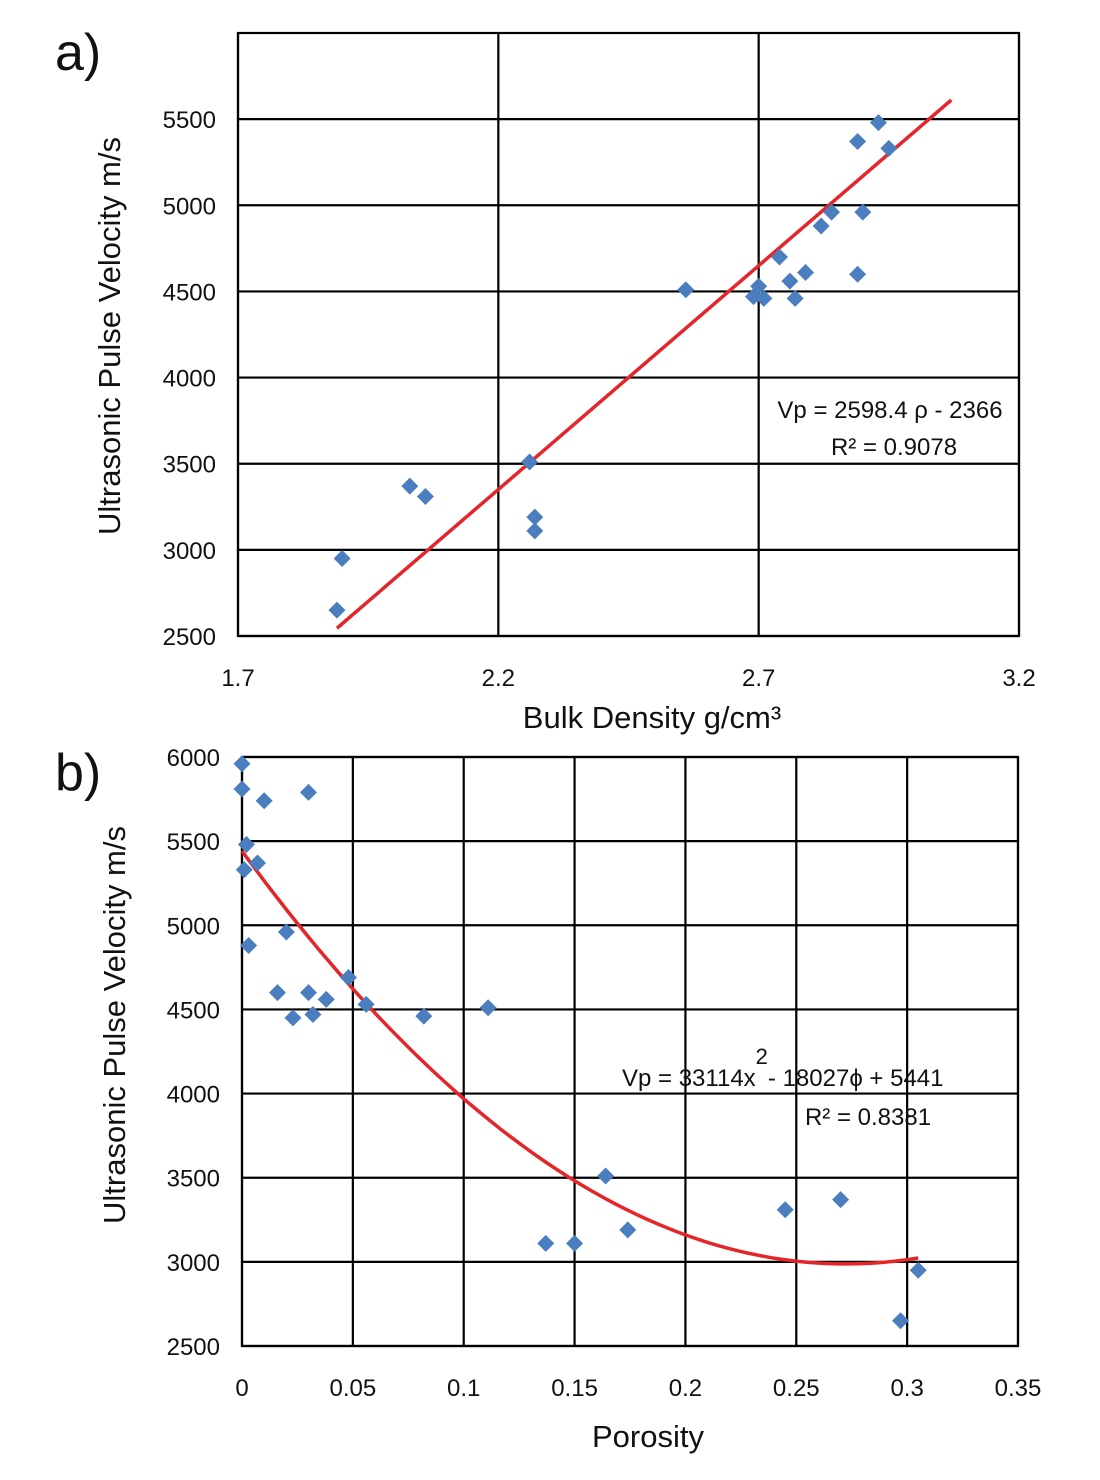 This screenshot has width=1100, height=1480. I want to click on panel-b-equation-rest: - 18027ϕ + 5441, so click(856, 1078).